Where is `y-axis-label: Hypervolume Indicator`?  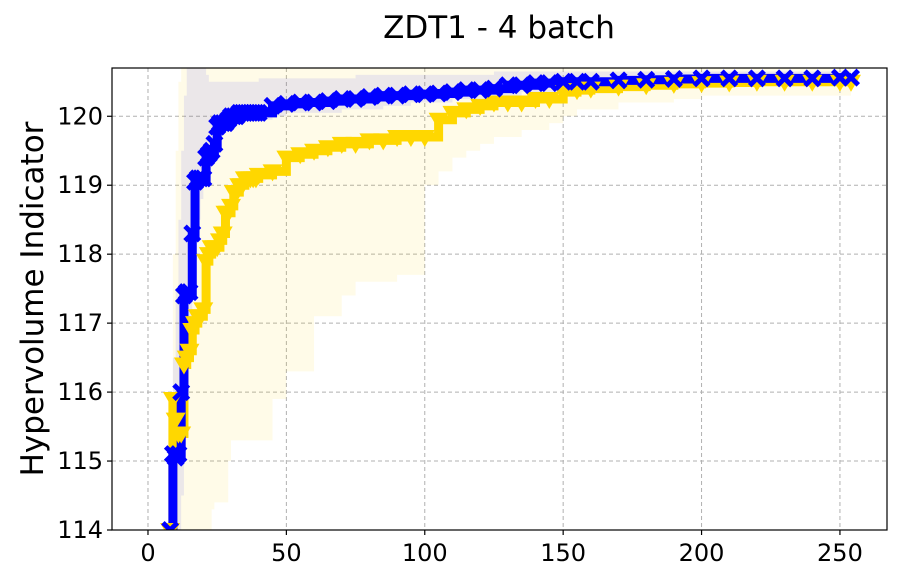 y-axis-label: Hypervolume Indicator is located at coordinates (33, 298).